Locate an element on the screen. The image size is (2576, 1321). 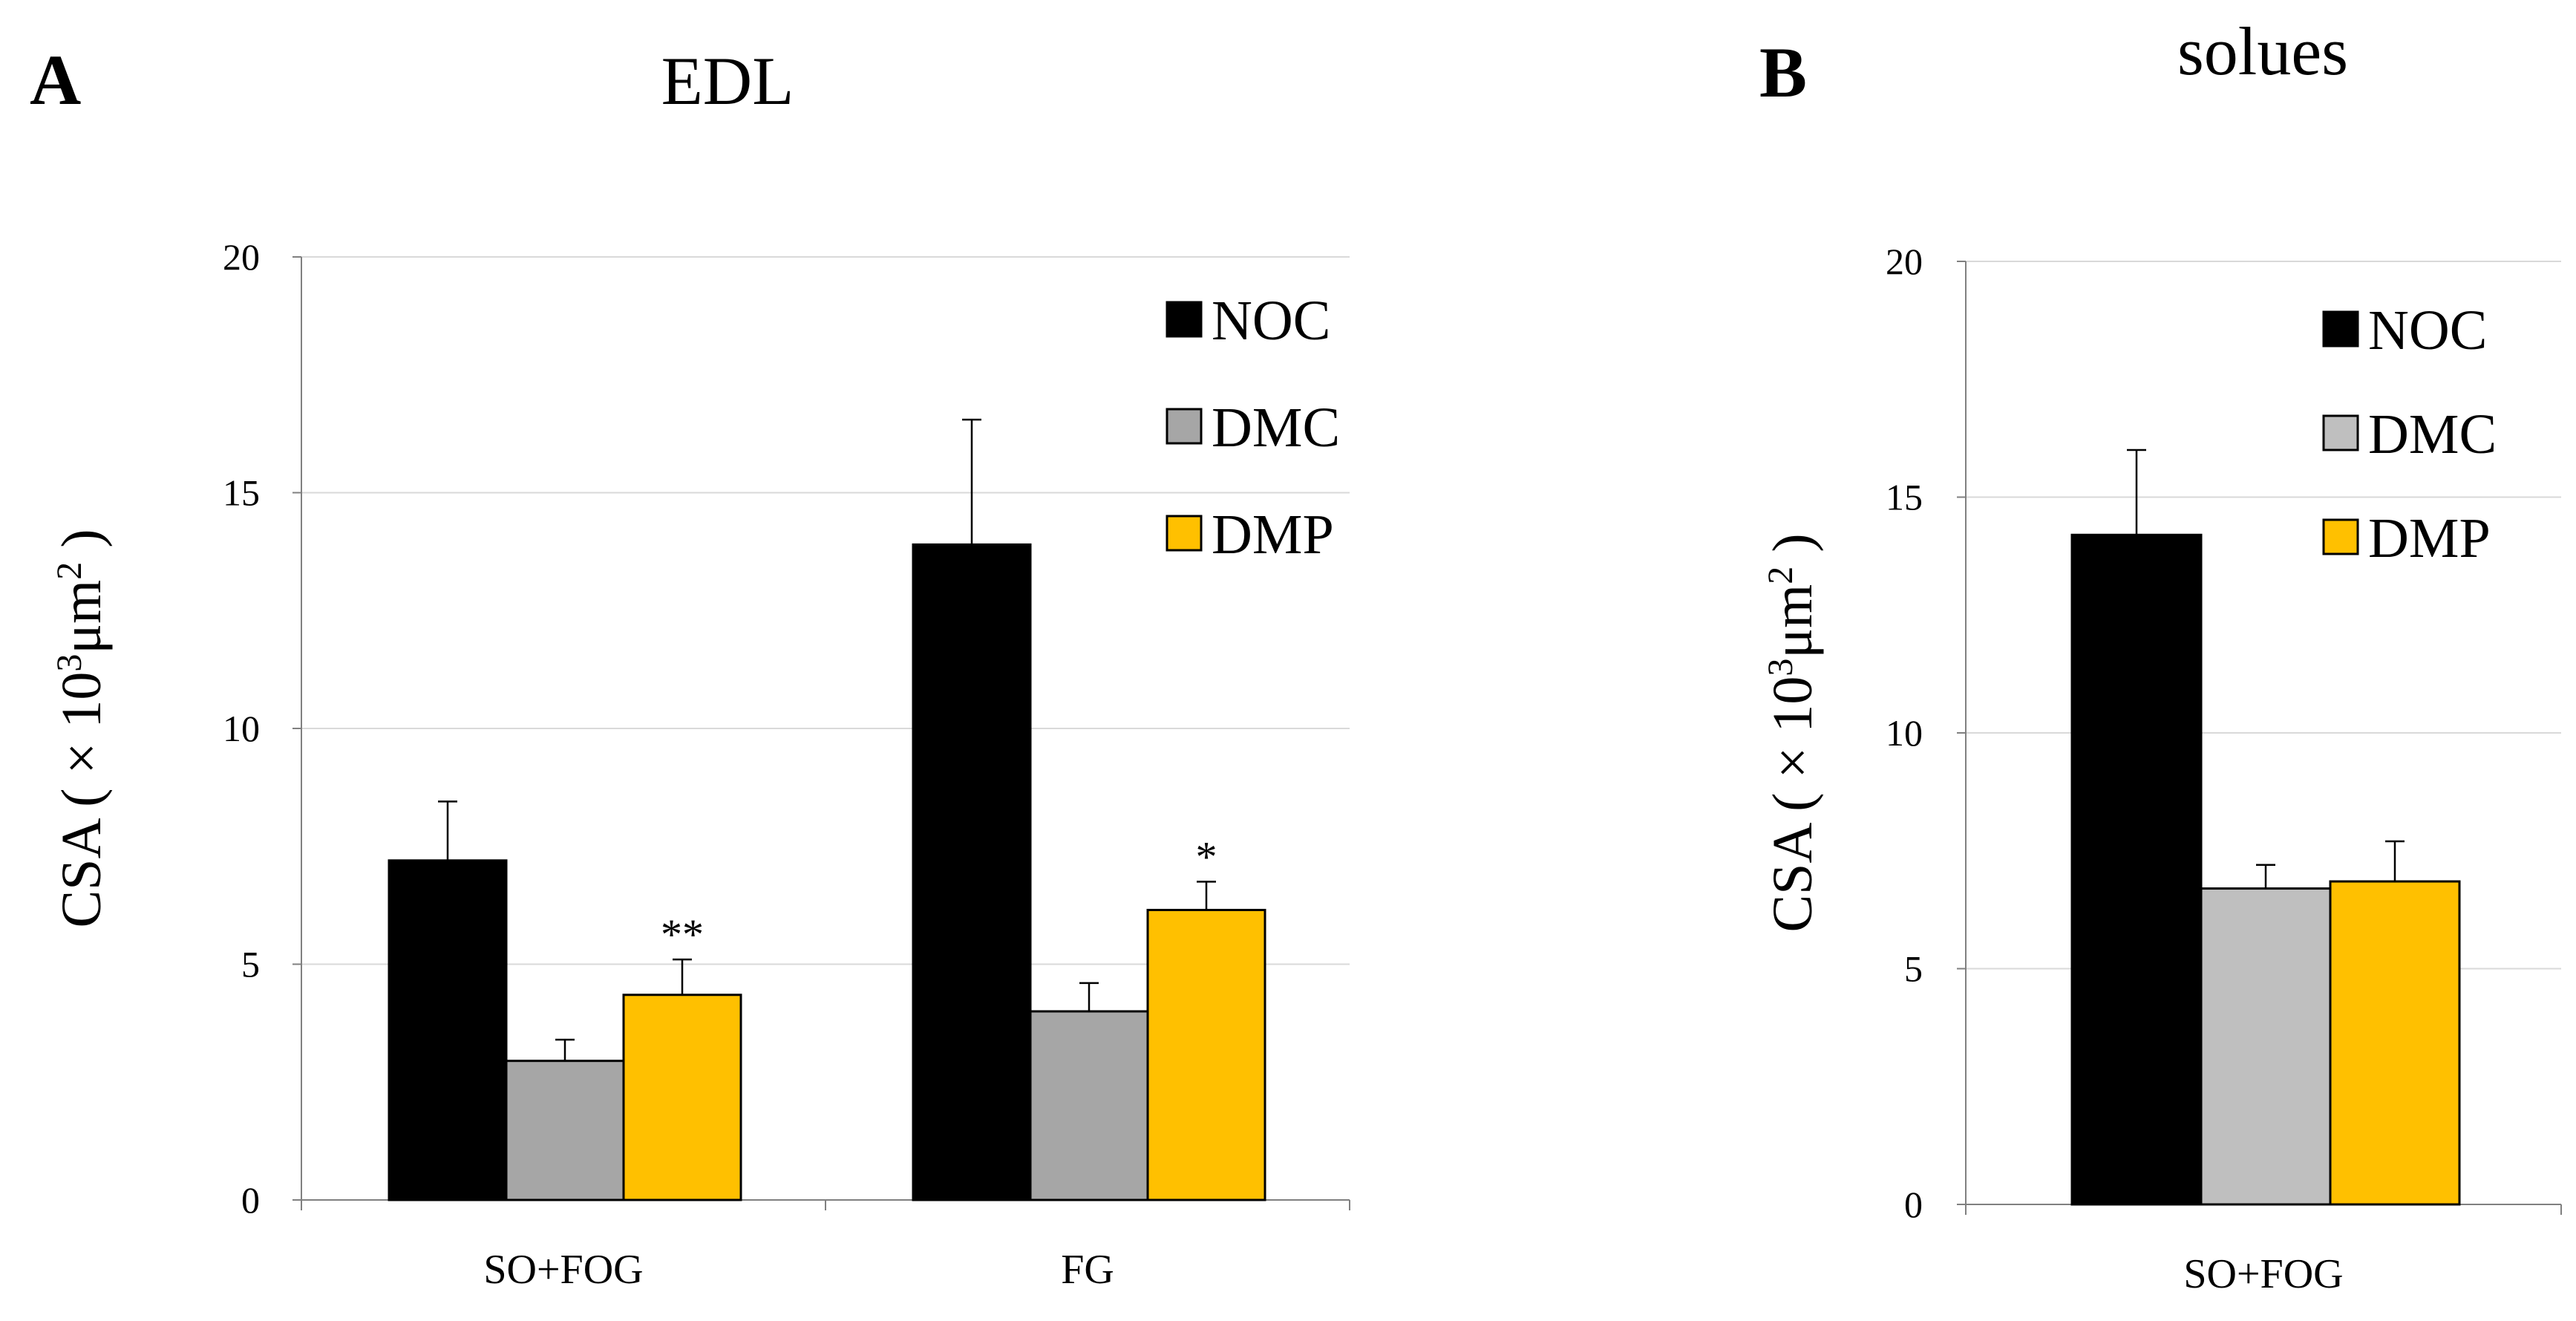
panel-letter: B is located at coordinates (1783, 72).